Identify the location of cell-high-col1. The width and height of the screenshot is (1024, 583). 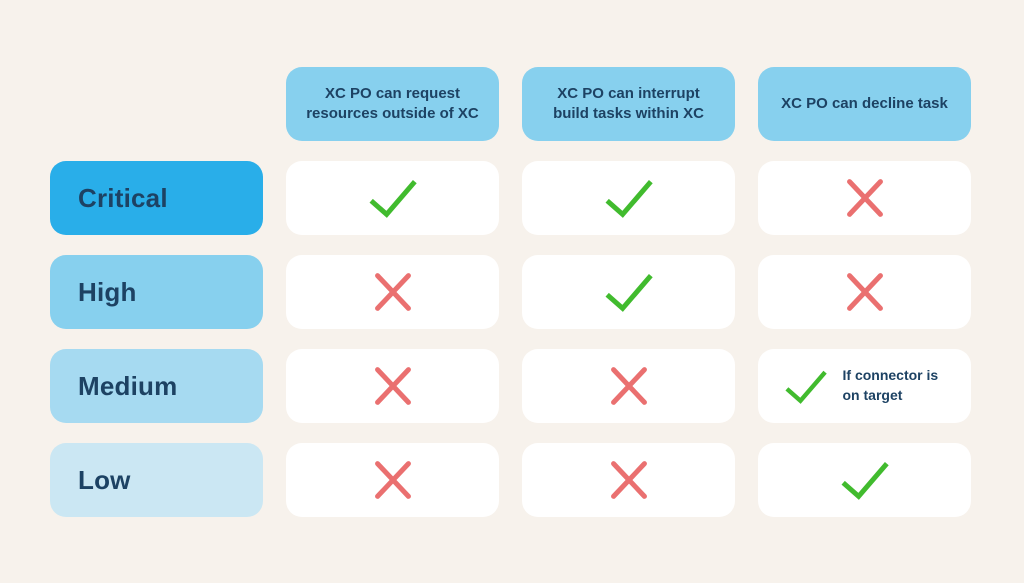
(392, 292).